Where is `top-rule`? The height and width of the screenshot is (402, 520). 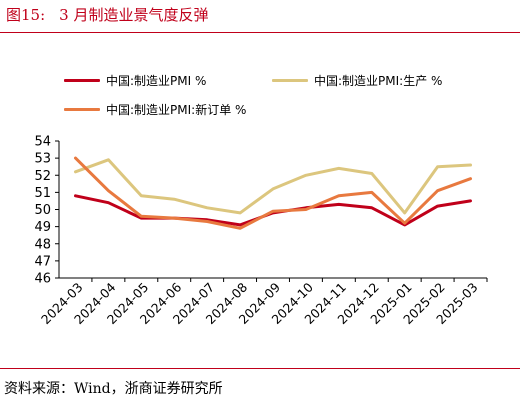 top-rule is located at coordinates (260, 32).